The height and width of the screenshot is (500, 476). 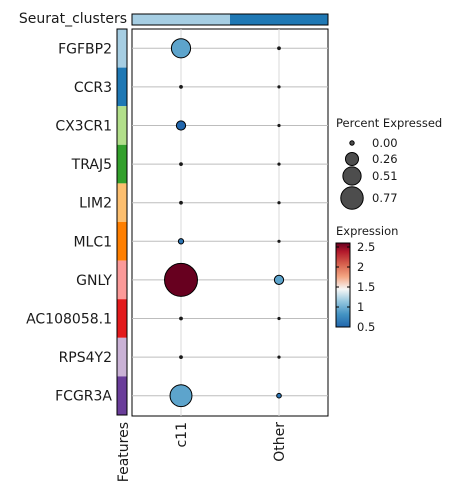 I want to click on left-strip-lim2, so click(x=122, y=202).